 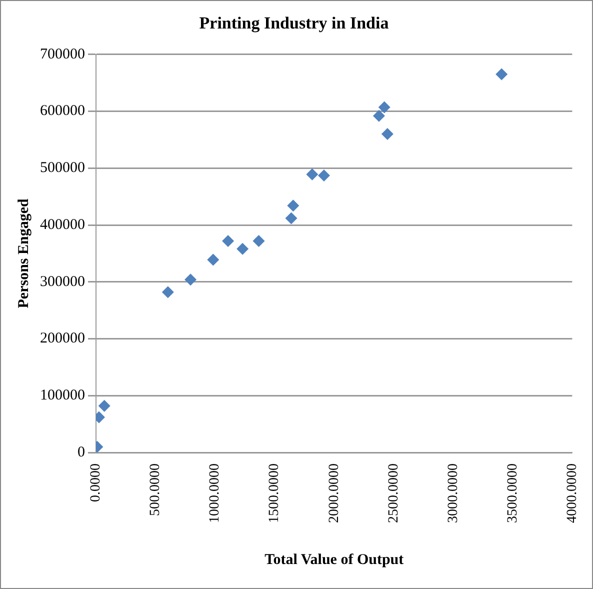 I want to click on y-tick-label: 200000, so click(x=62, y=338).